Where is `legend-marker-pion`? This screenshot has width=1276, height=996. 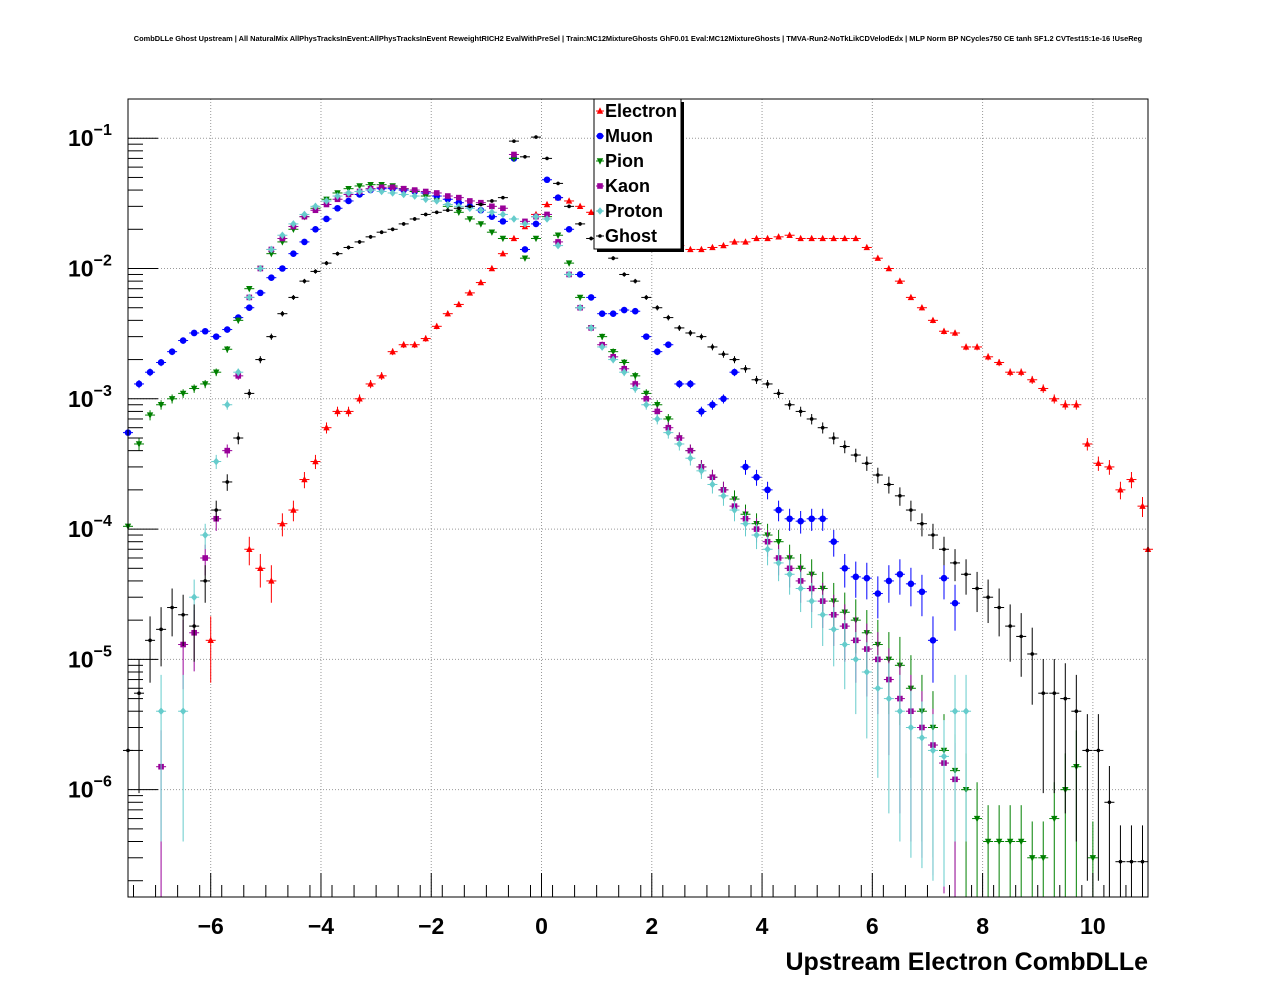
legend-marker-pion is located at coordinates (600, 161).